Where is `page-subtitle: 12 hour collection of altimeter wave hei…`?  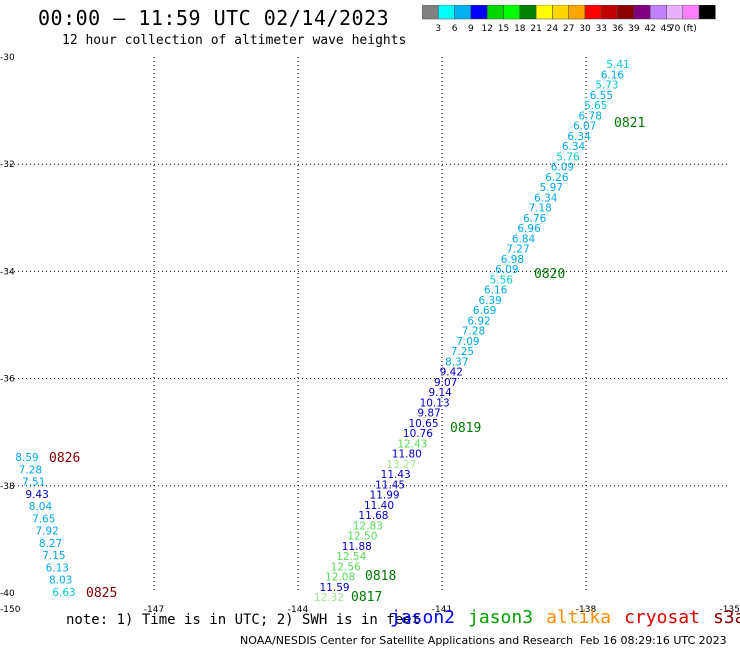
page-subtitle: 12 hour collection of altimeter wave hei… is located at coordinates (234, 40).